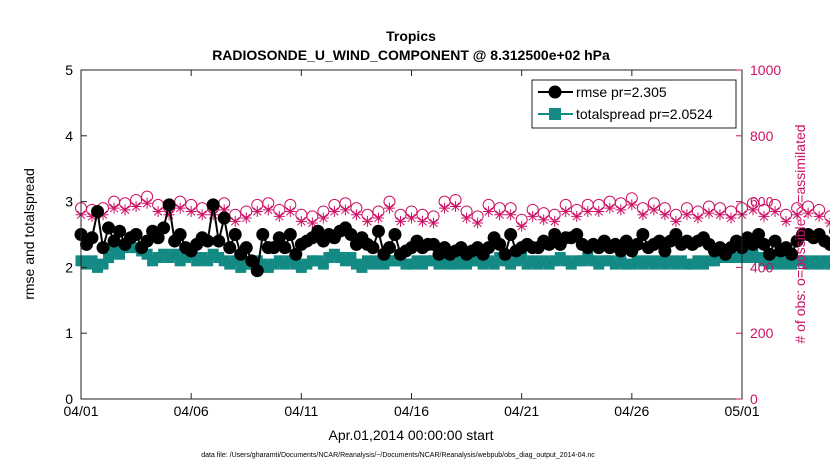  Describe the element at coordinates (80, 411) in the screenshot. I see `x-tick-label: 04/01` at that location.